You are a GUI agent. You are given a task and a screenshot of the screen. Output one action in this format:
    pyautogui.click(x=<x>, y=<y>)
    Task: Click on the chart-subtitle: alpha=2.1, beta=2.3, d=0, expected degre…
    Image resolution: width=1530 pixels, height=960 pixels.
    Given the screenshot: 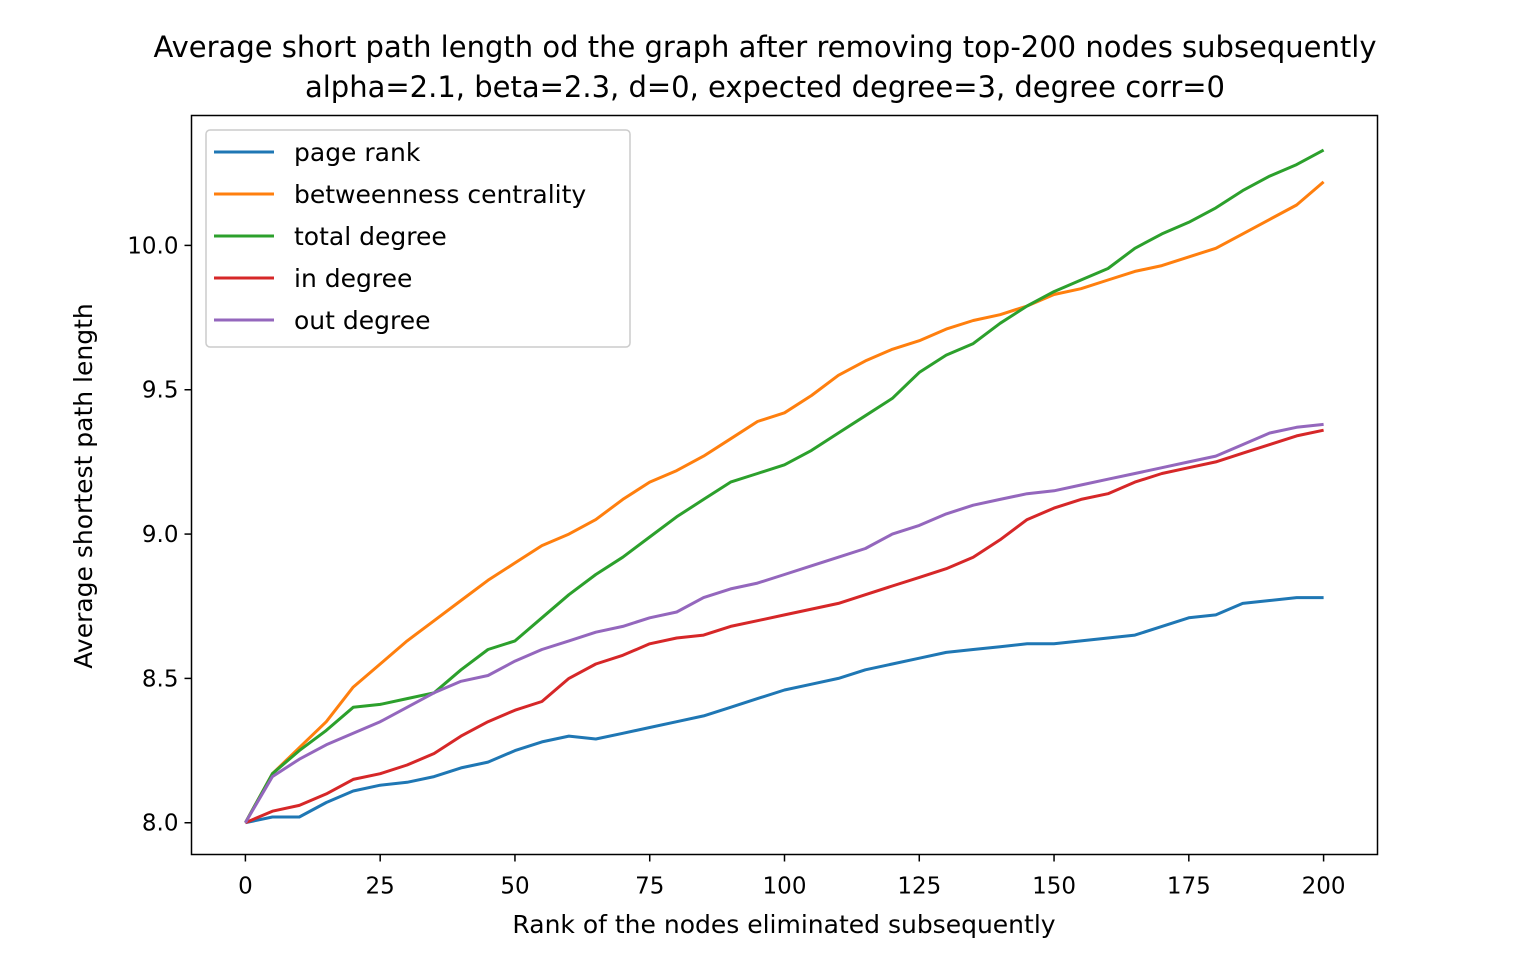 What is the action you would take?
    pyautogui.click(x=765, y=87)
    